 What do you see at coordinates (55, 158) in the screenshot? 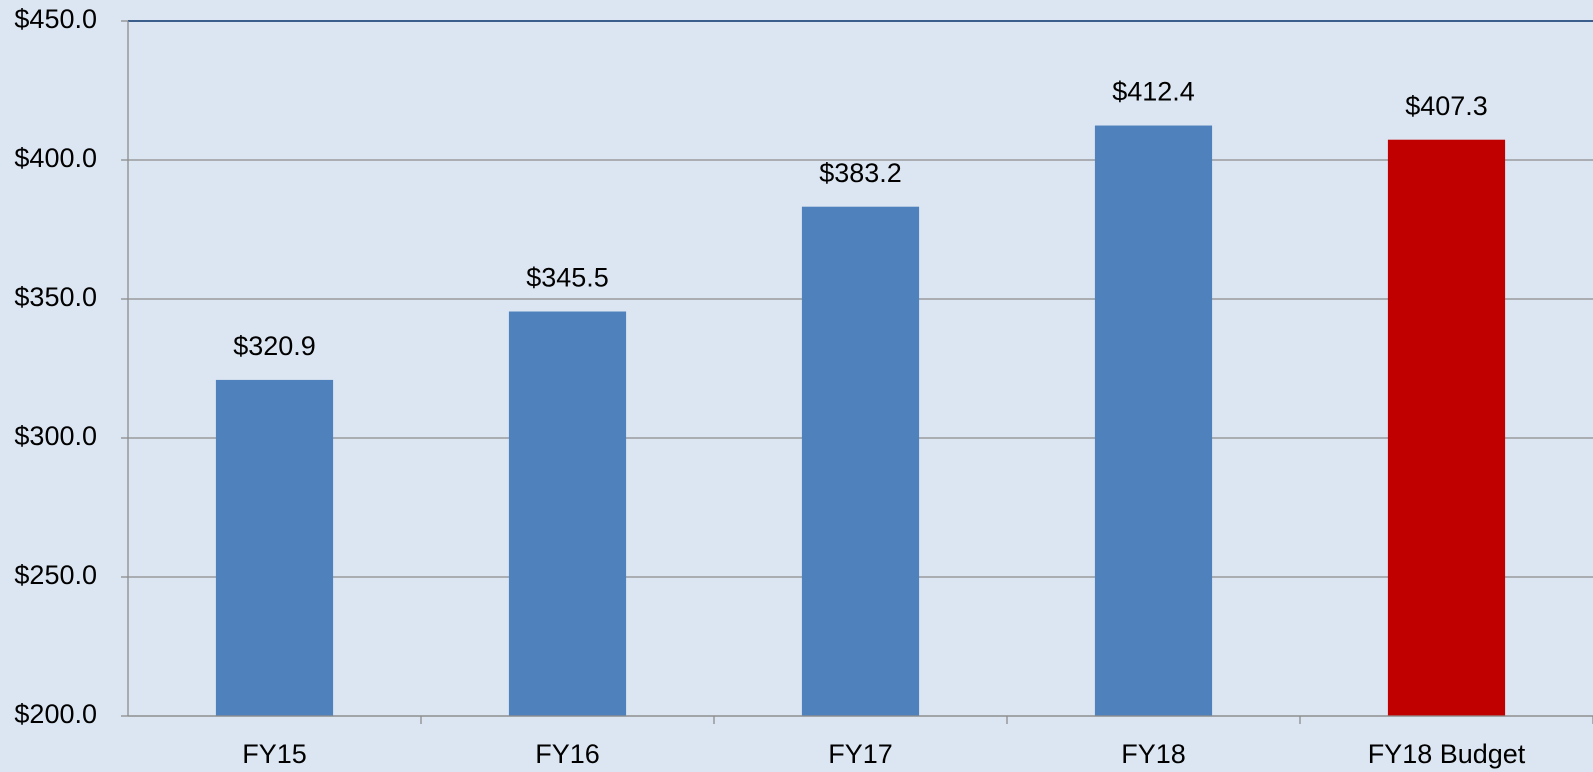
I see `y-tick-label: $400.0` at bounding box center [55, 158].